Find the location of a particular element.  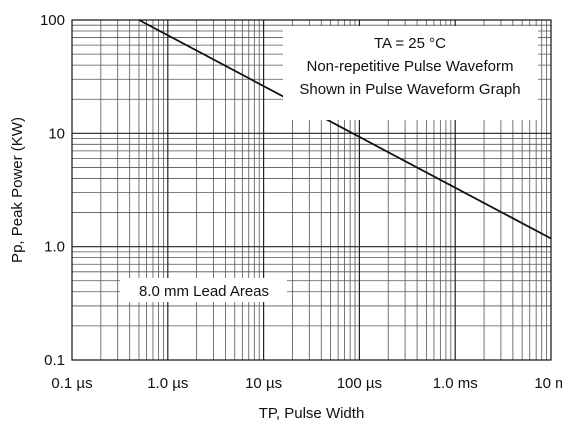

x-tick-label: 10 µs is located at coordinates (263, 383).